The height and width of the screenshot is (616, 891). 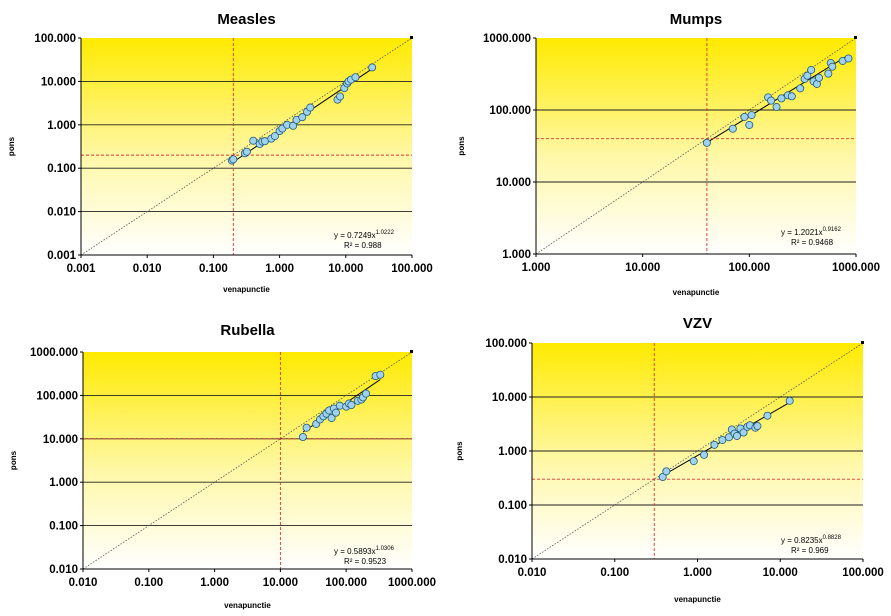 What do you see at coordinates (697, 323) in the screenshot?
I see `vzv-chart-title: VZV` at bounding box center [697, 323].